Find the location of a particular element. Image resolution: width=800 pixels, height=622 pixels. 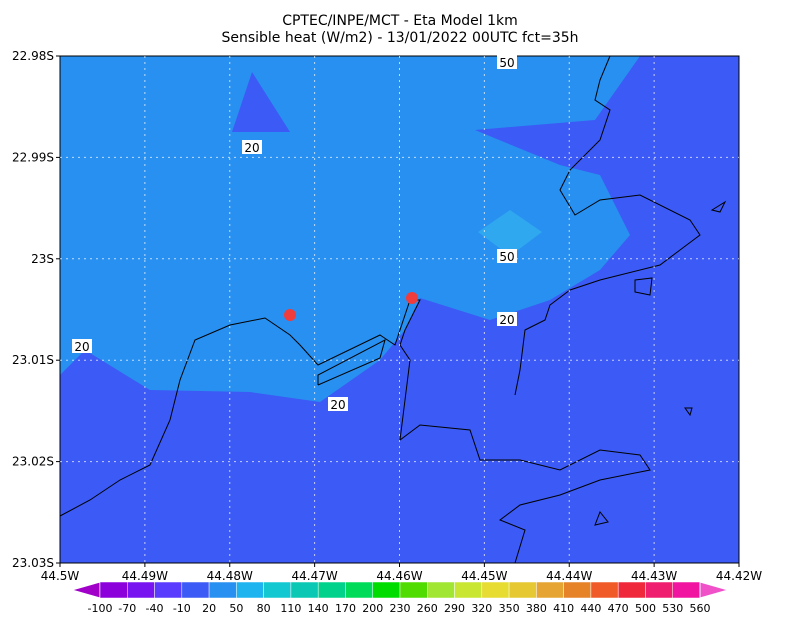

y-tick-label: 23.02S is located at coordinates (33, 462).